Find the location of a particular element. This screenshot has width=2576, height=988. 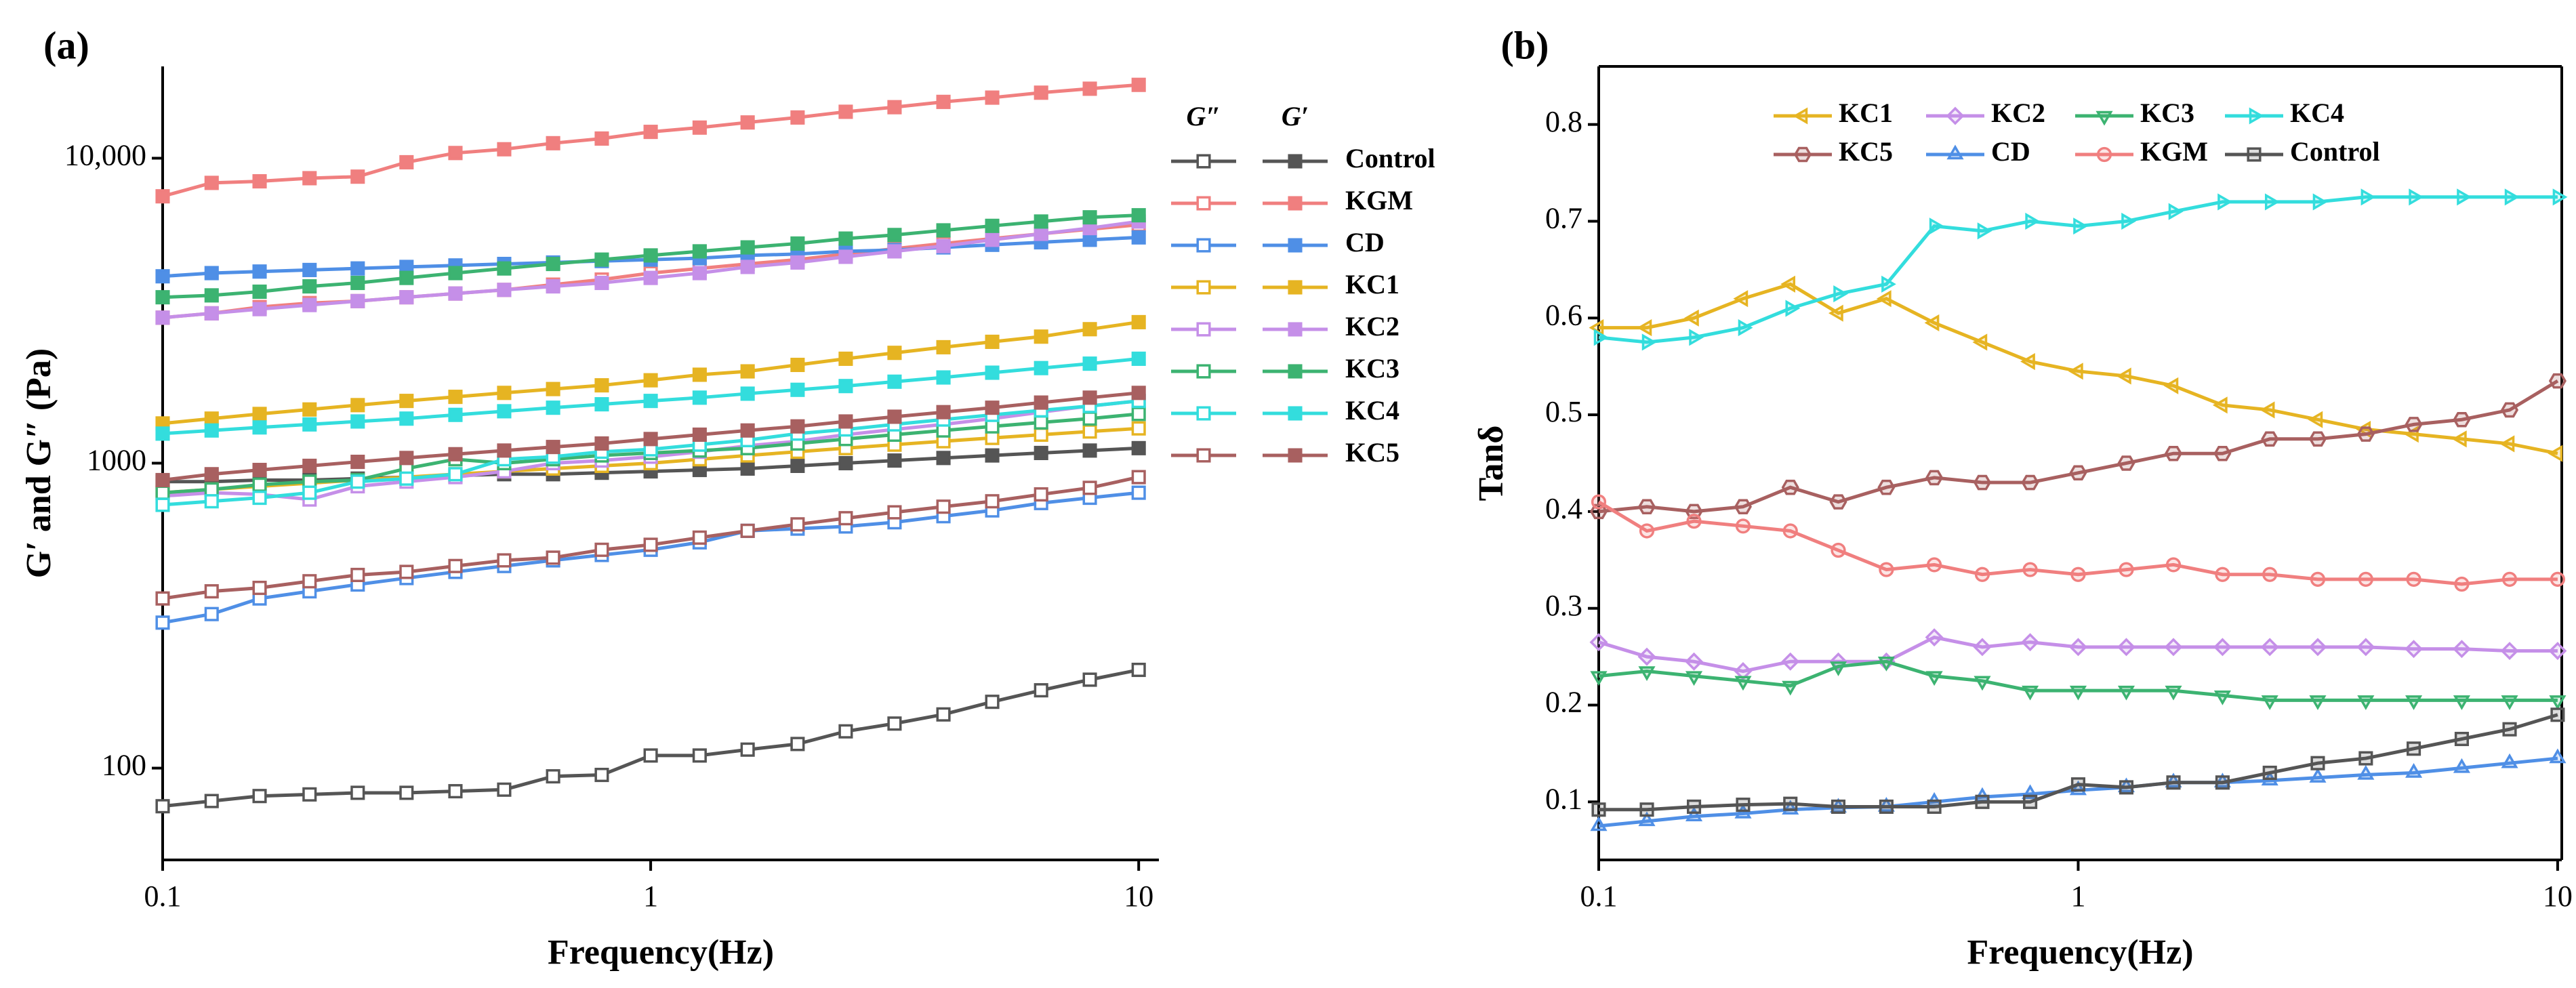

y-tick-label: 0.1 is located at coordinates (1563, 798).